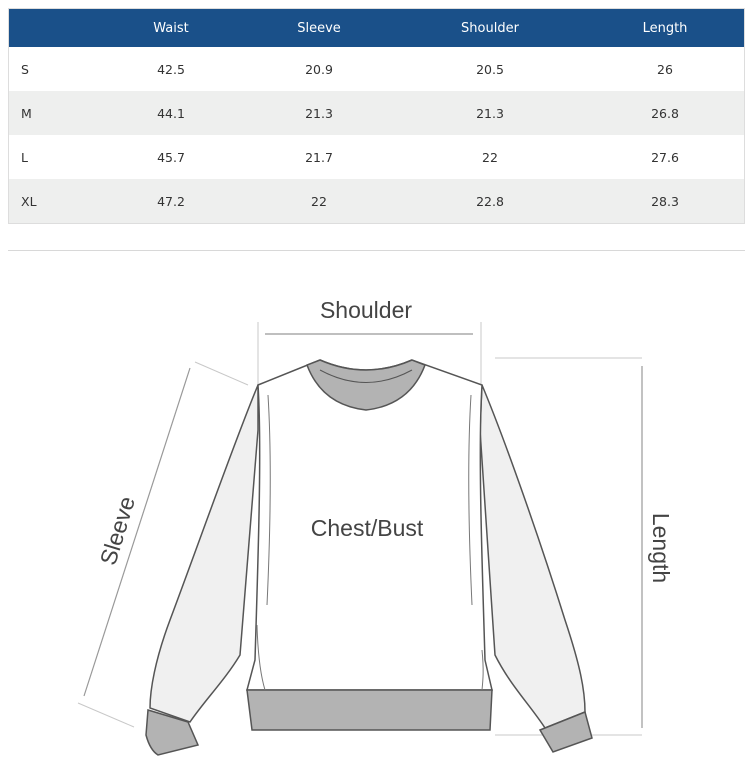  I want to click on sleeve-guide-bottom, so click(106, 715).